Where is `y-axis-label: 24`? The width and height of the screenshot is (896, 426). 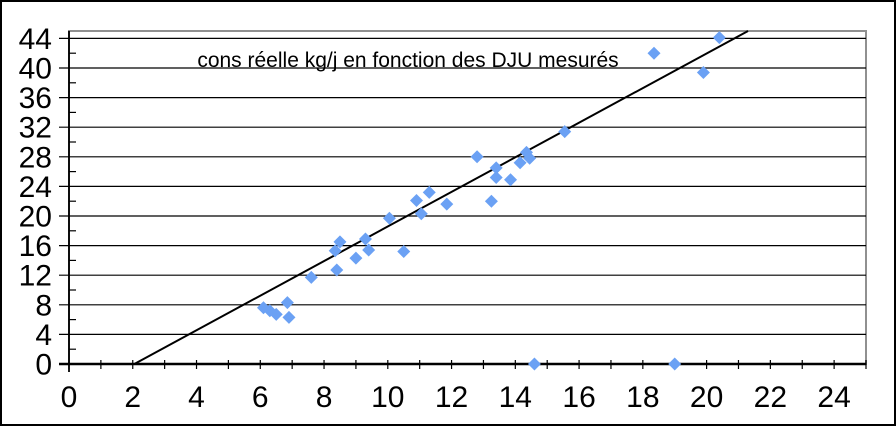
y-axis-label: 24 is located at coordinates (35, 187).